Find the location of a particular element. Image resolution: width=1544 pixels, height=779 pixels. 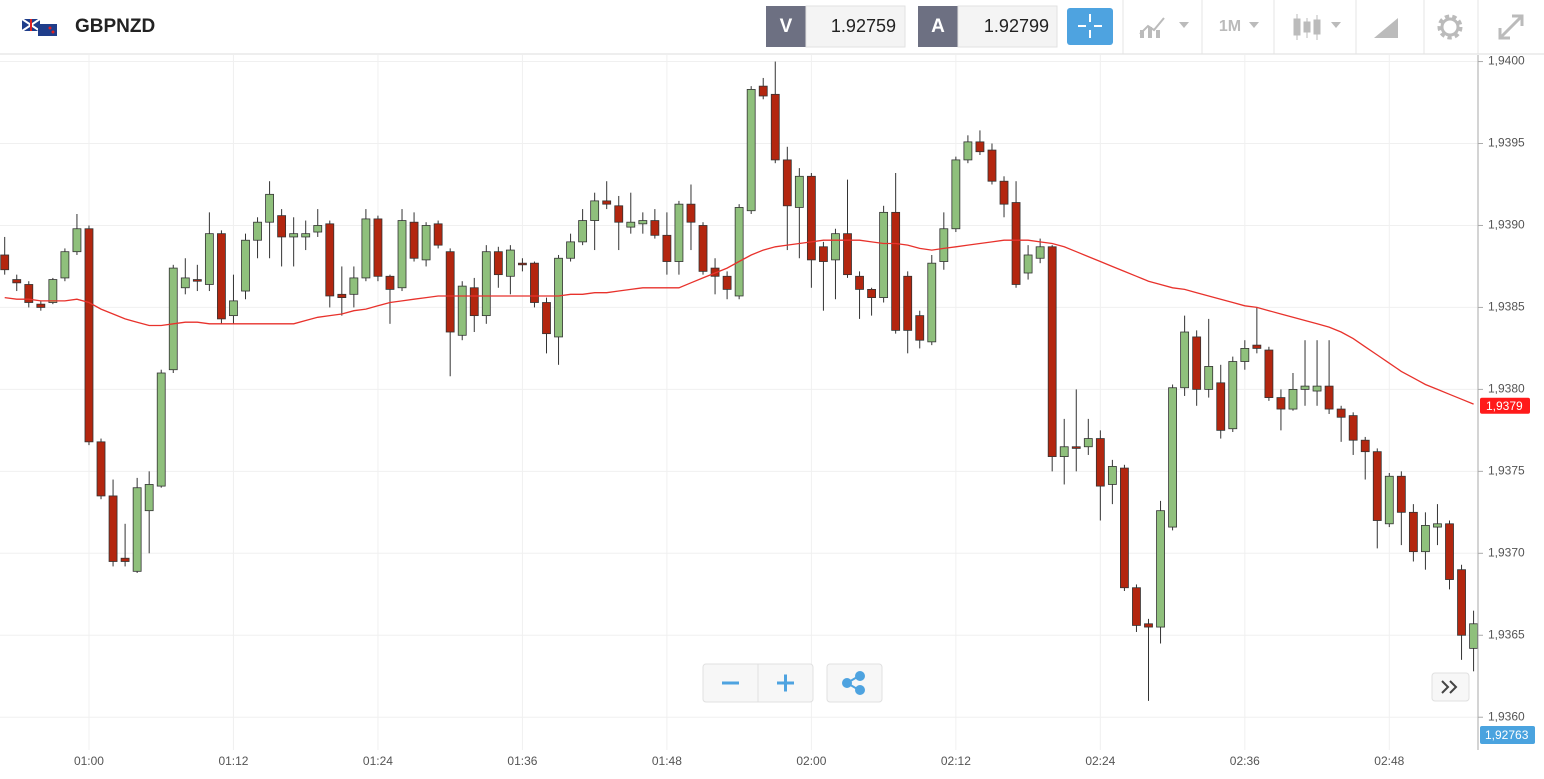

crosshair-button is located at coordinates (1090, 26).